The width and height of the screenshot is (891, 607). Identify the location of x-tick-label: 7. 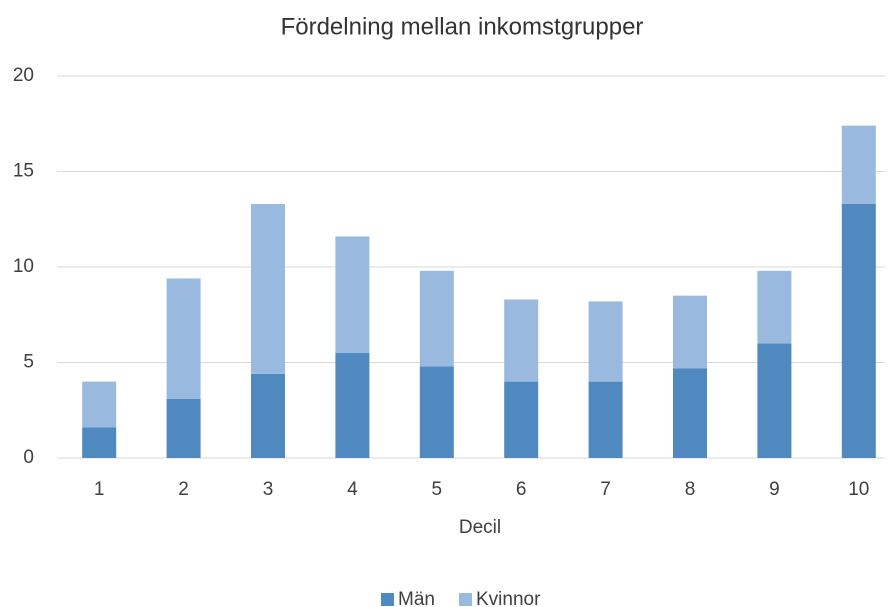
(605, 489).